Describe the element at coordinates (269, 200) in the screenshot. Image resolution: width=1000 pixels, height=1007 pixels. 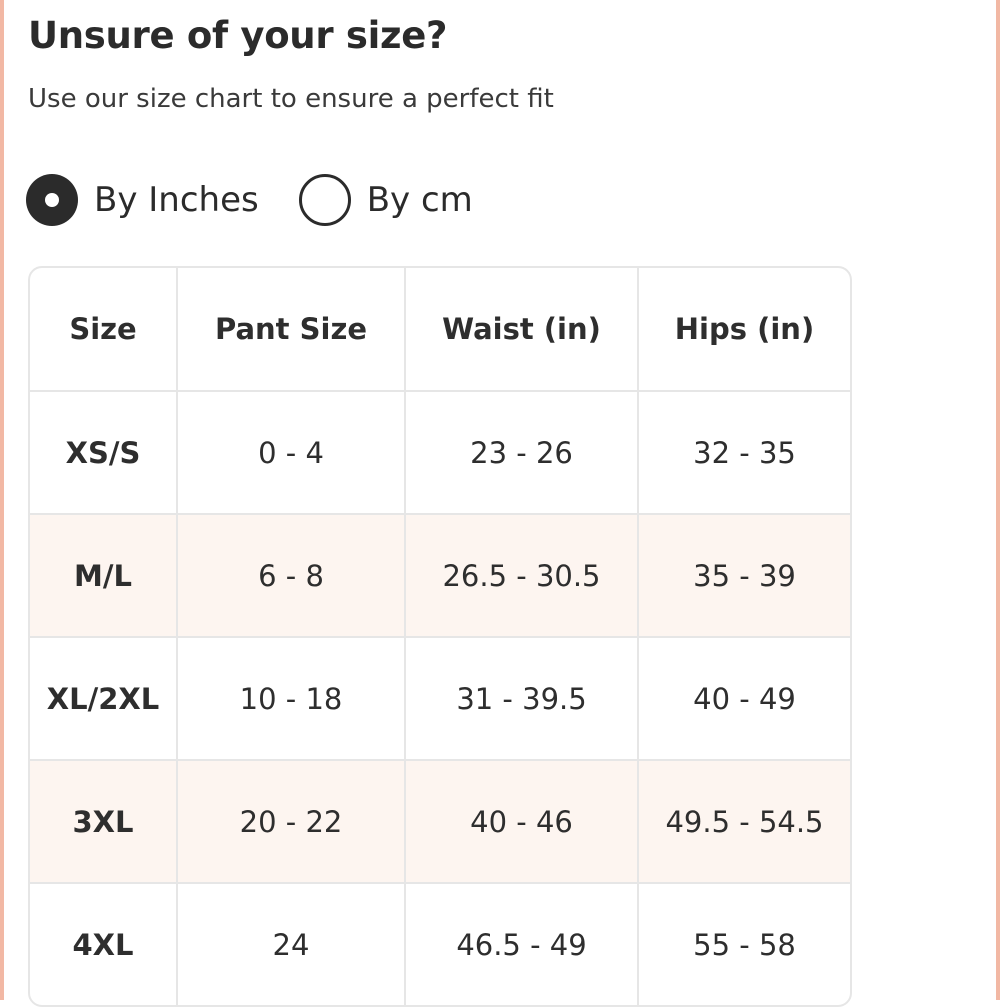
I see `unit-radio-group: By Inches By cm` at that location.